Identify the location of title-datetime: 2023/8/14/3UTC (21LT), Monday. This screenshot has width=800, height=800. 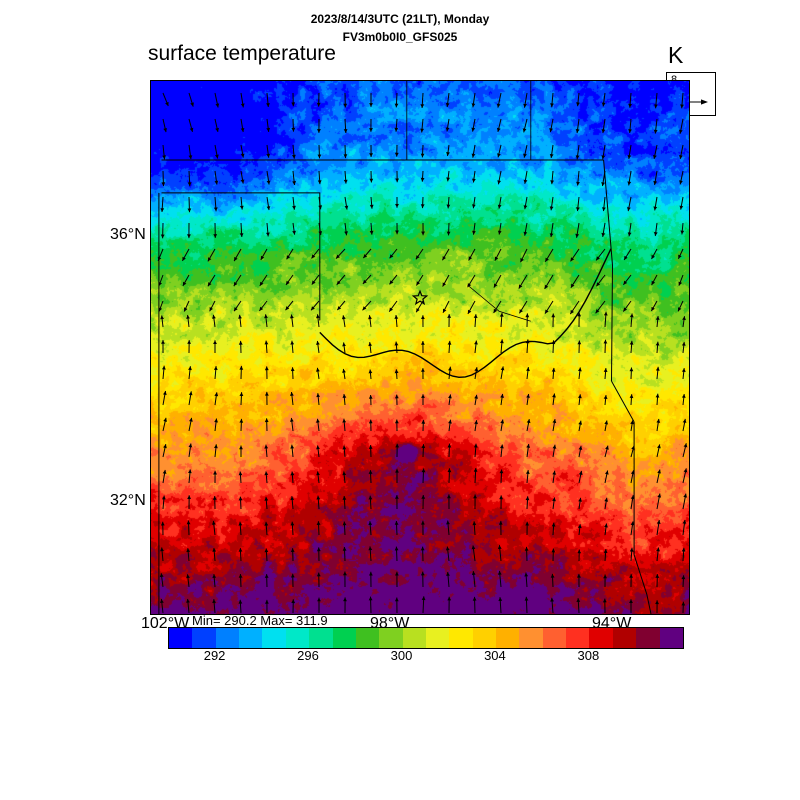
(400, 19).